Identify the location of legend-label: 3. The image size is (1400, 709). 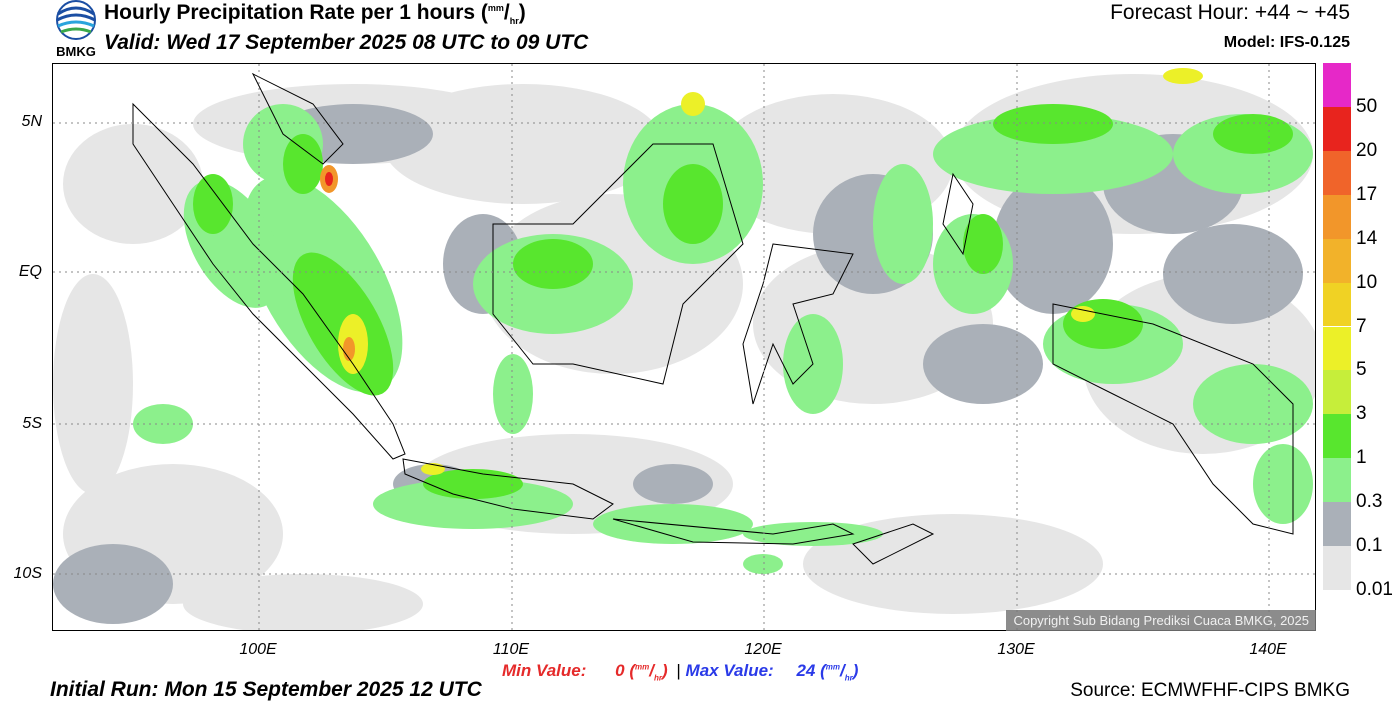
(1361, 414).